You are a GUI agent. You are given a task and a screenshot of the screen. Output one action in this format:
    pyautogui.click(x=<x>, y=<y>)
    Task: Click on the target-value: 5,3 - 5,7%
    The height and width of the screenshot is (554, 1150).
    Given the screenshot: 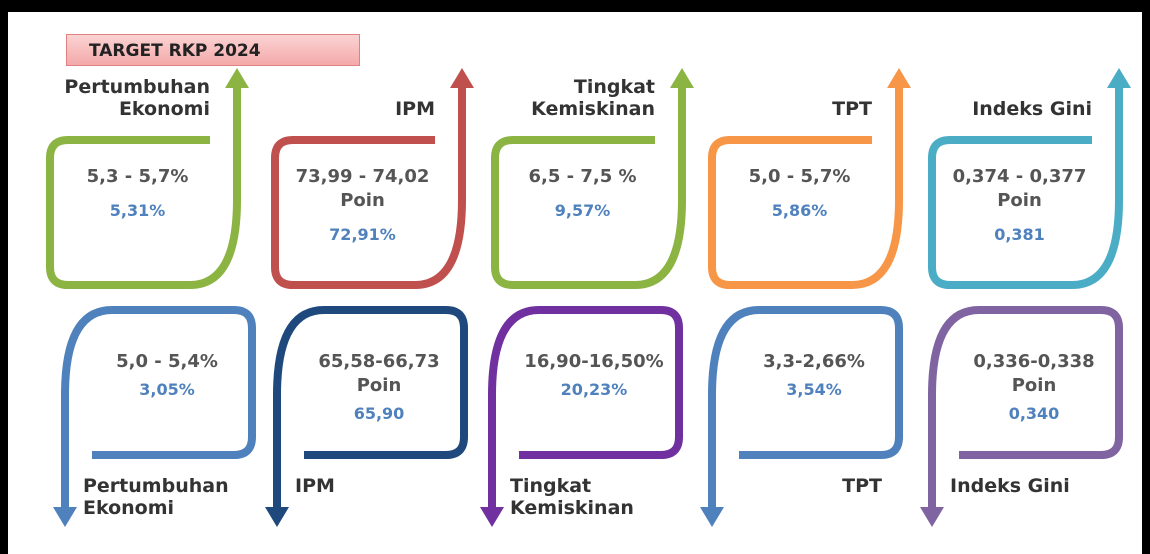 What is the action you would take?
    pyautogui.click(x=137, y=176)
    